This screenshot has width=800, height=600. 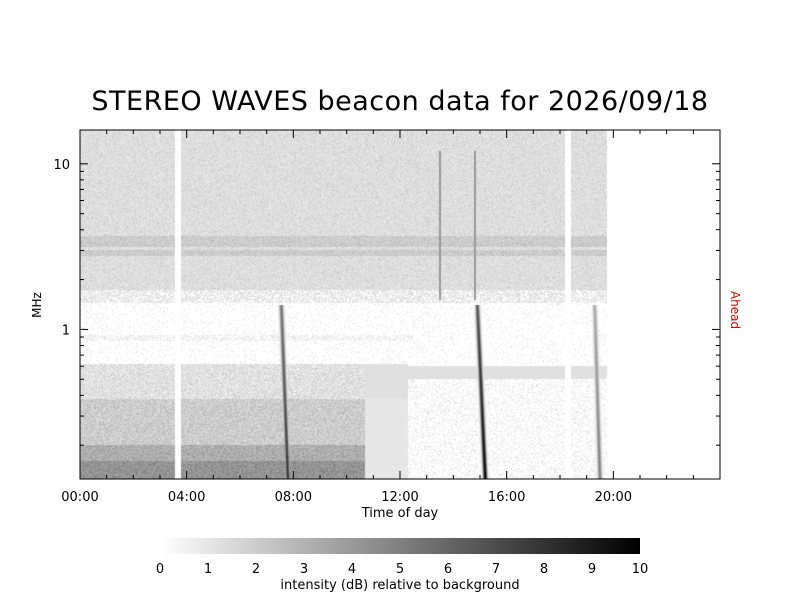 What do you see at coordinates (37, 305) in the screenshot?
I see `y-axis-label: MHz` at bounding box center [37, 305].